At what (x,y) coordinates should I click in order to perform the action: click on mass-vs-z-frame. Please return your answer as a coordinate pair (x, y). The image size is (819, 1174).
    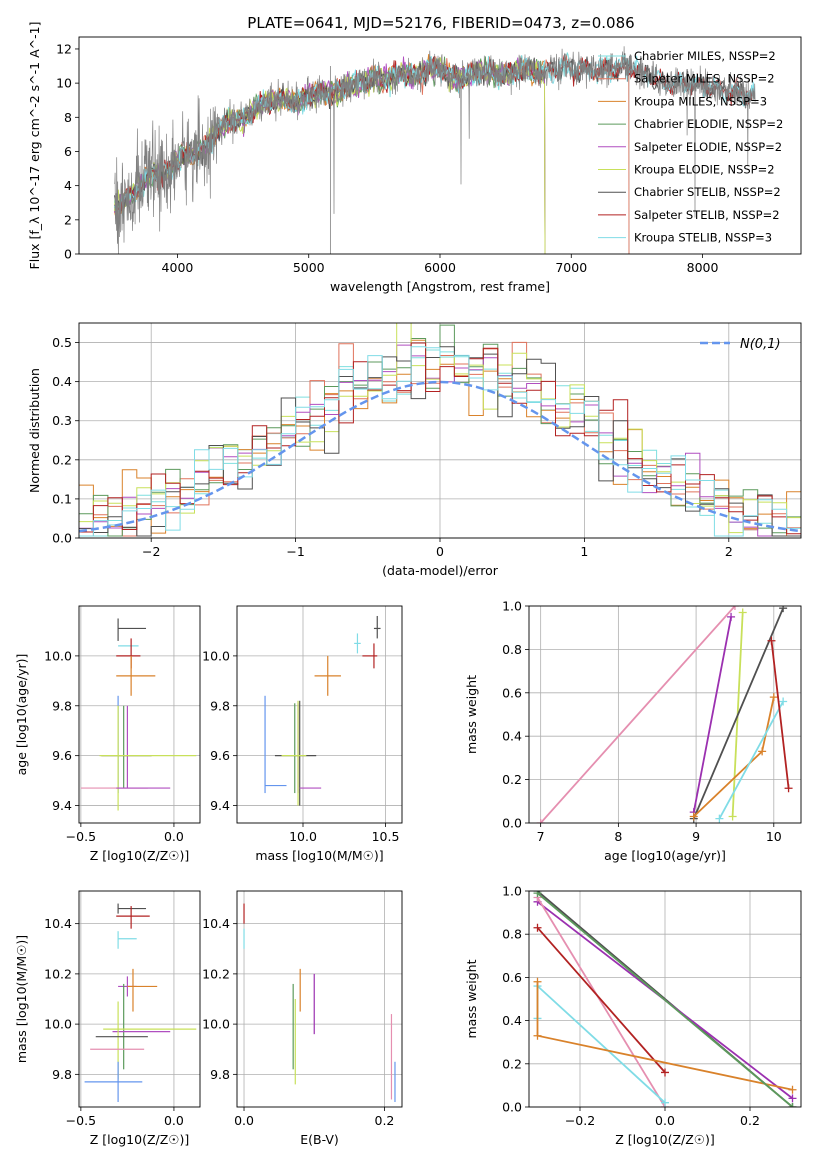
    Looking at the image, I should click on (139, 999).